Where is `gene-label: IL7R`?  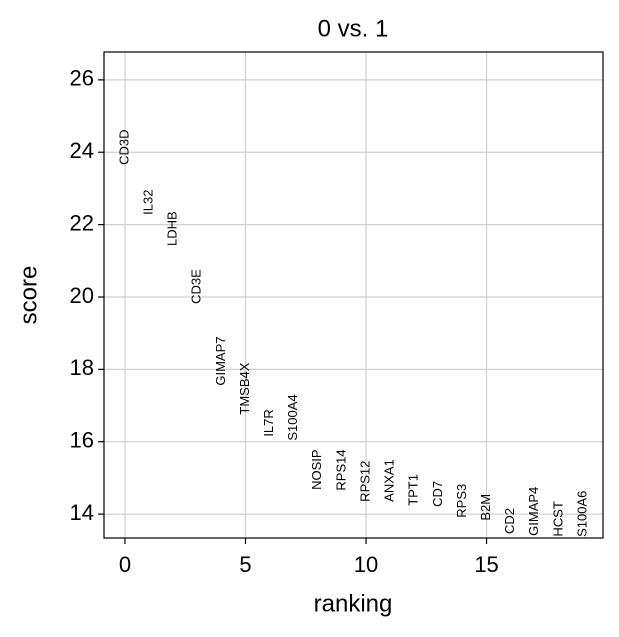
gene-label: IL7R is located at coordinates (268, 422).